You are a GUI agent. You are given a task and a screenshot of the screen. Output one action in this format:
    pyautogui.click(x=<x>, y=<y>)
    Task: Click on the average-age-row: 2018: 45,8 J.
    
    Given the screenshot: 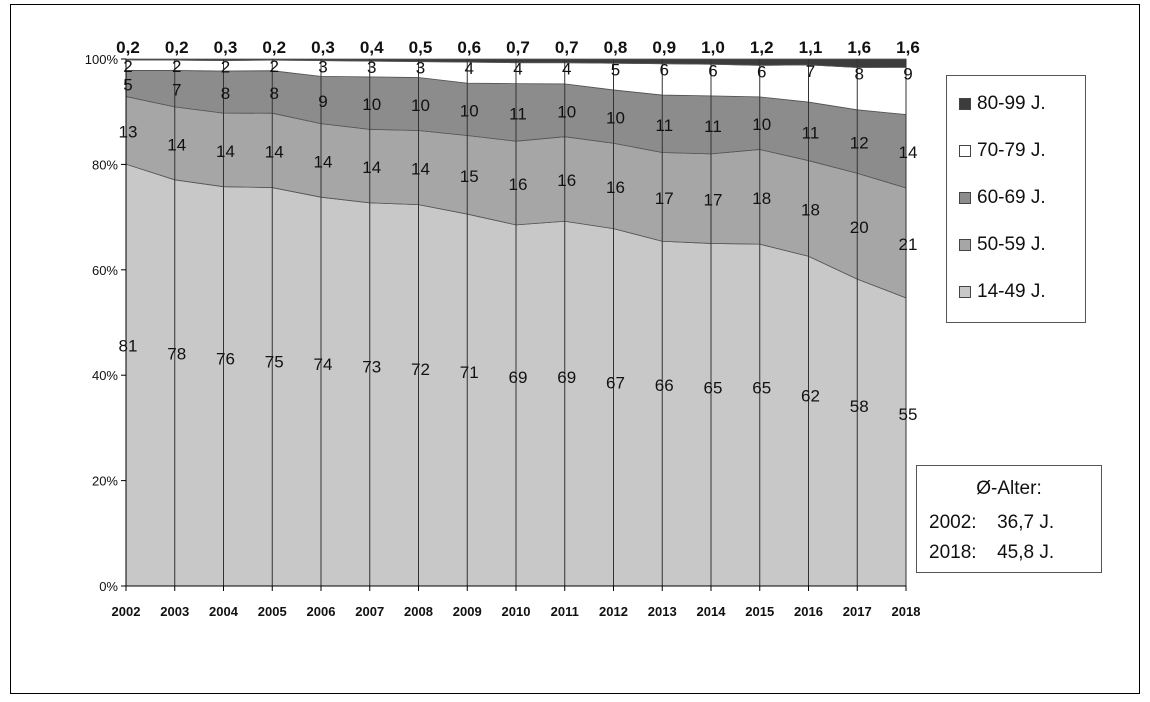 What is the action you would take?
    pyautogui.click(x=991, y=553)
    